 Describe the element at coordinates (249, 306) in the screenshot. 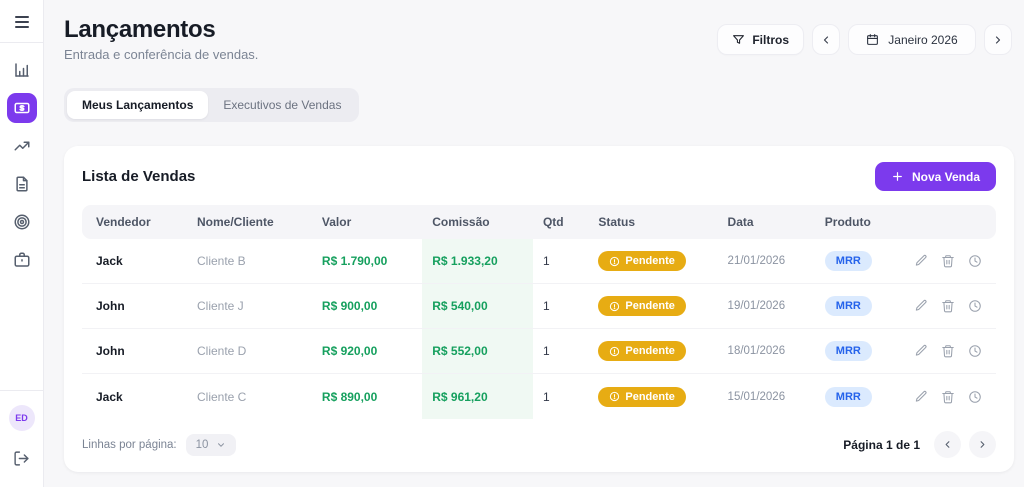

I see `cell-cliente: Cliente J` at that location.